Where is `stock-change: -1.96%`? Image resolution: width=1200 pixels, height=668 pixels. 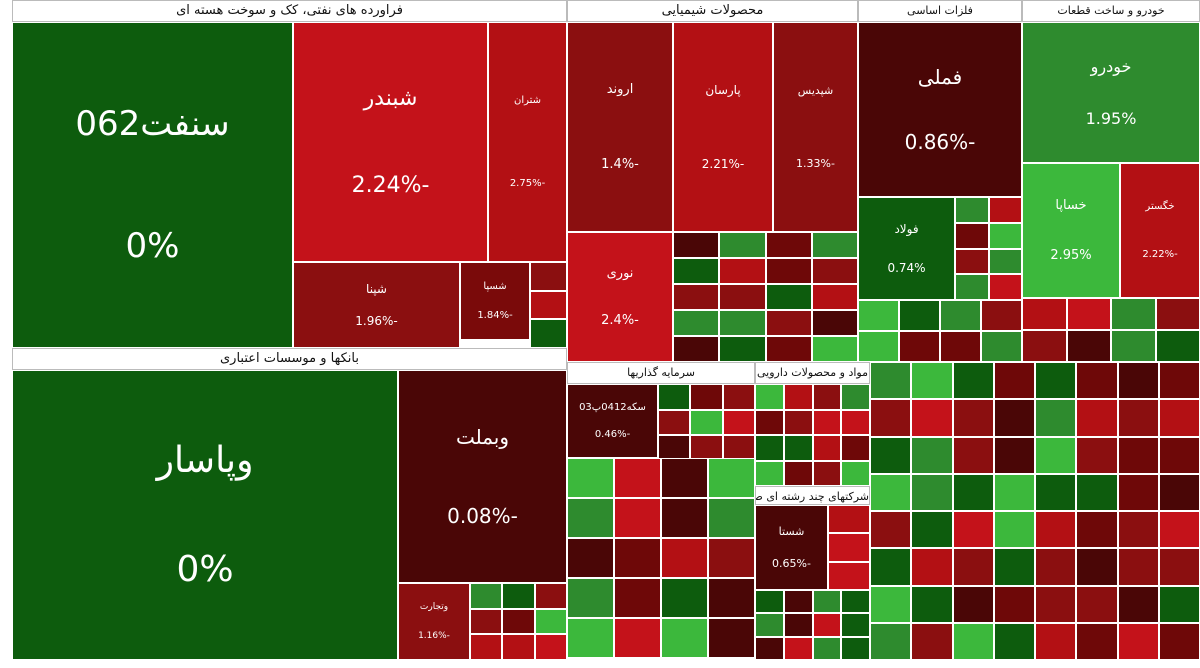 stock-change: -1.96% is located at coordinates (376, 321).